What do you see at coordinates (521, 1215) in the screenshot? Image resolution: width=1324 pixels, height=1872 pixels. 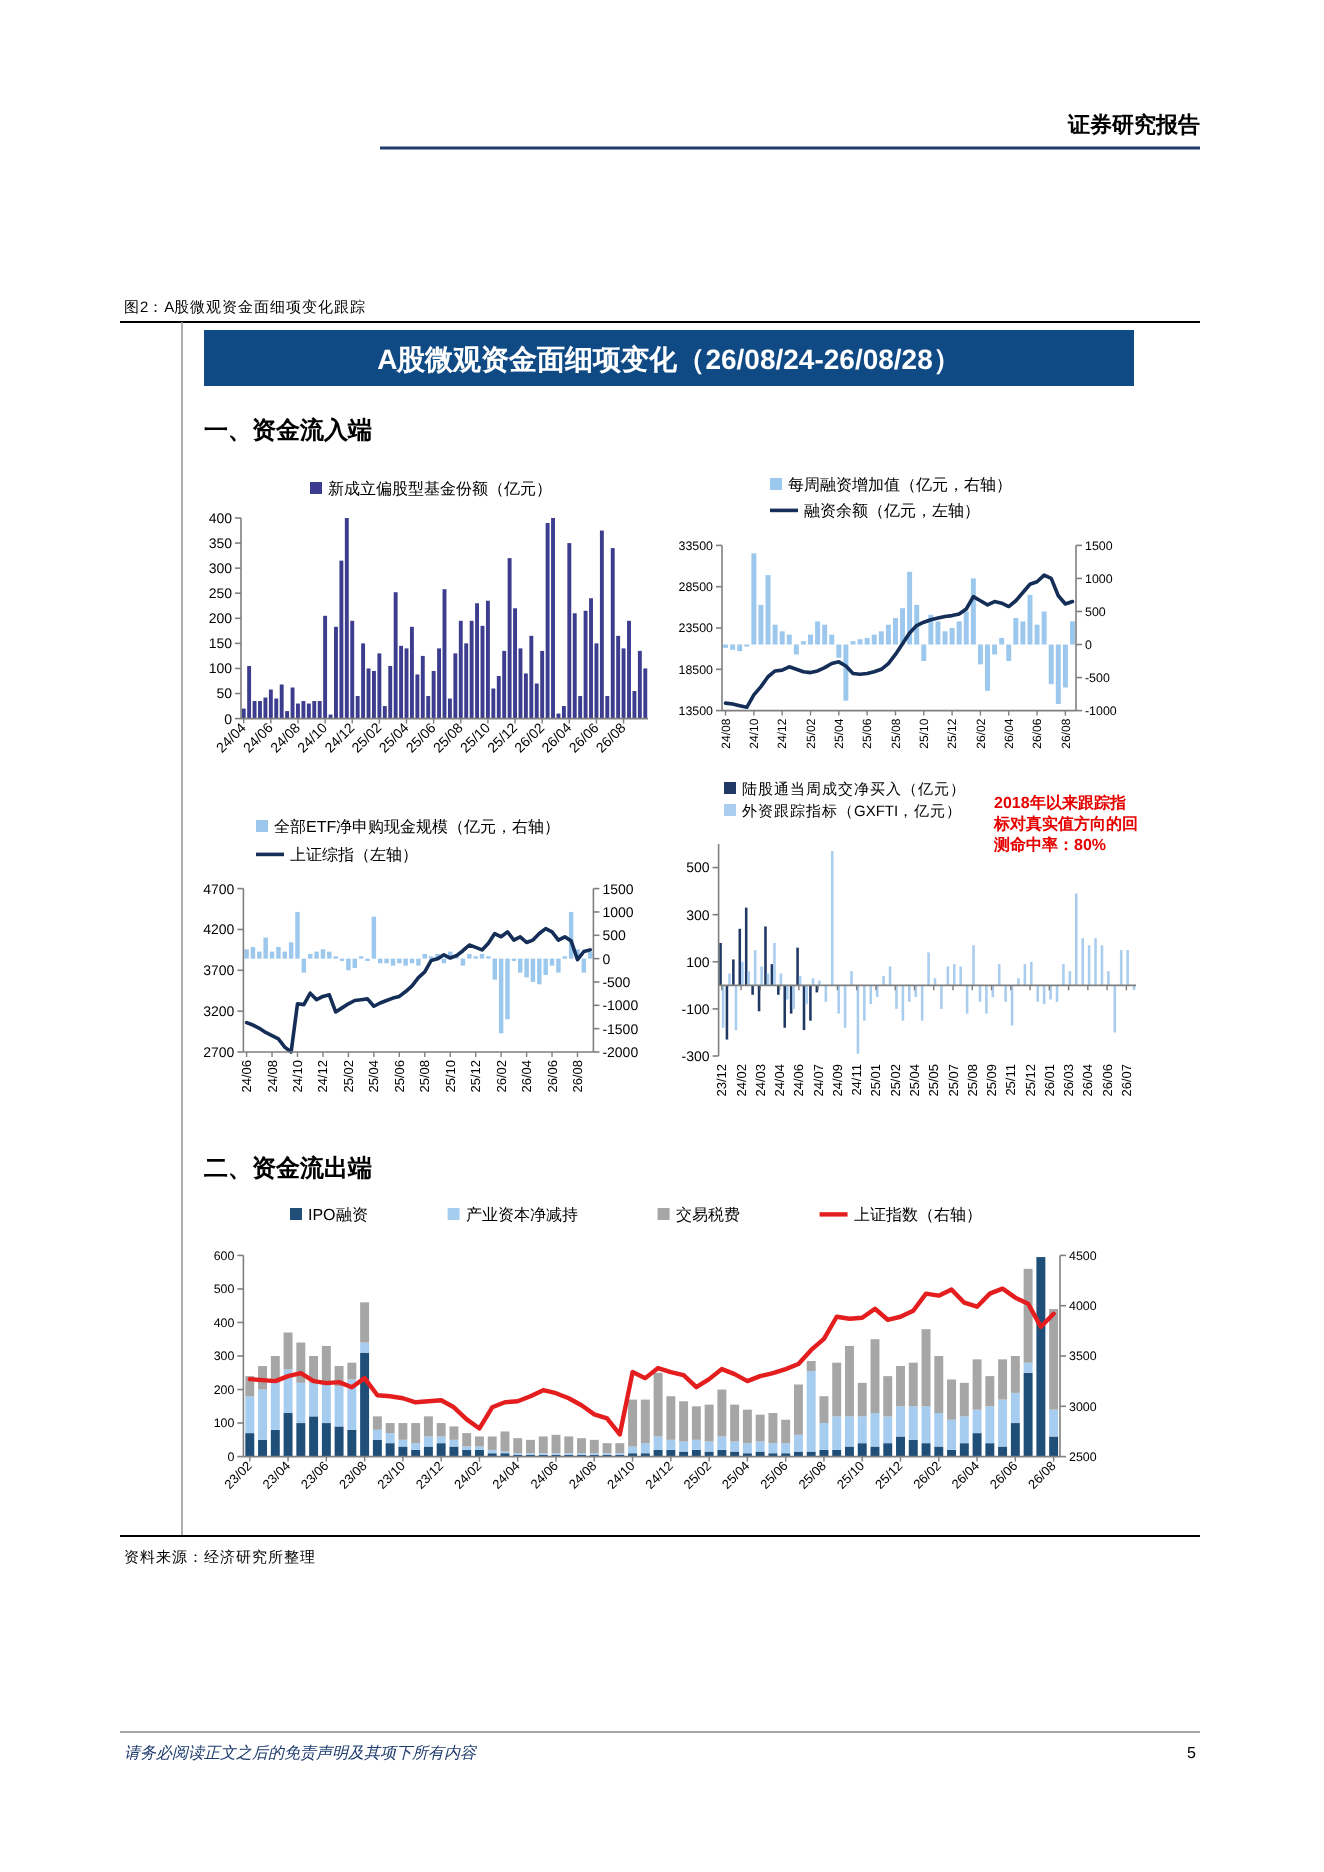 I see `legend-label: 产业资本净减持` at bounding box center [521, 1215].